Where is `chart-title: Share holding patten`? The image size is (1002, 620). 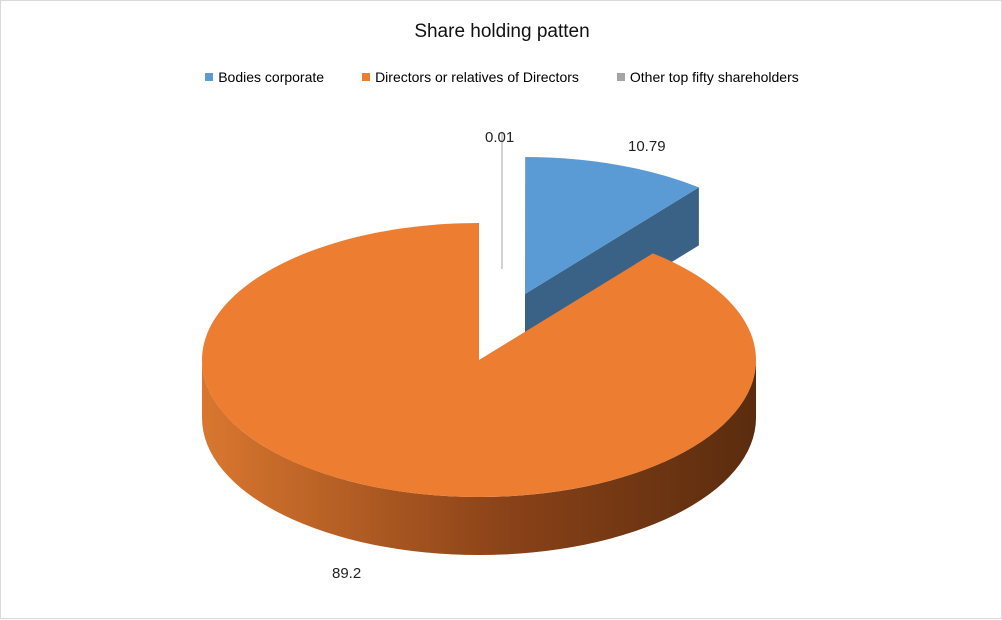 chart-title: Share holding patten is located at coordinates (502, 31).